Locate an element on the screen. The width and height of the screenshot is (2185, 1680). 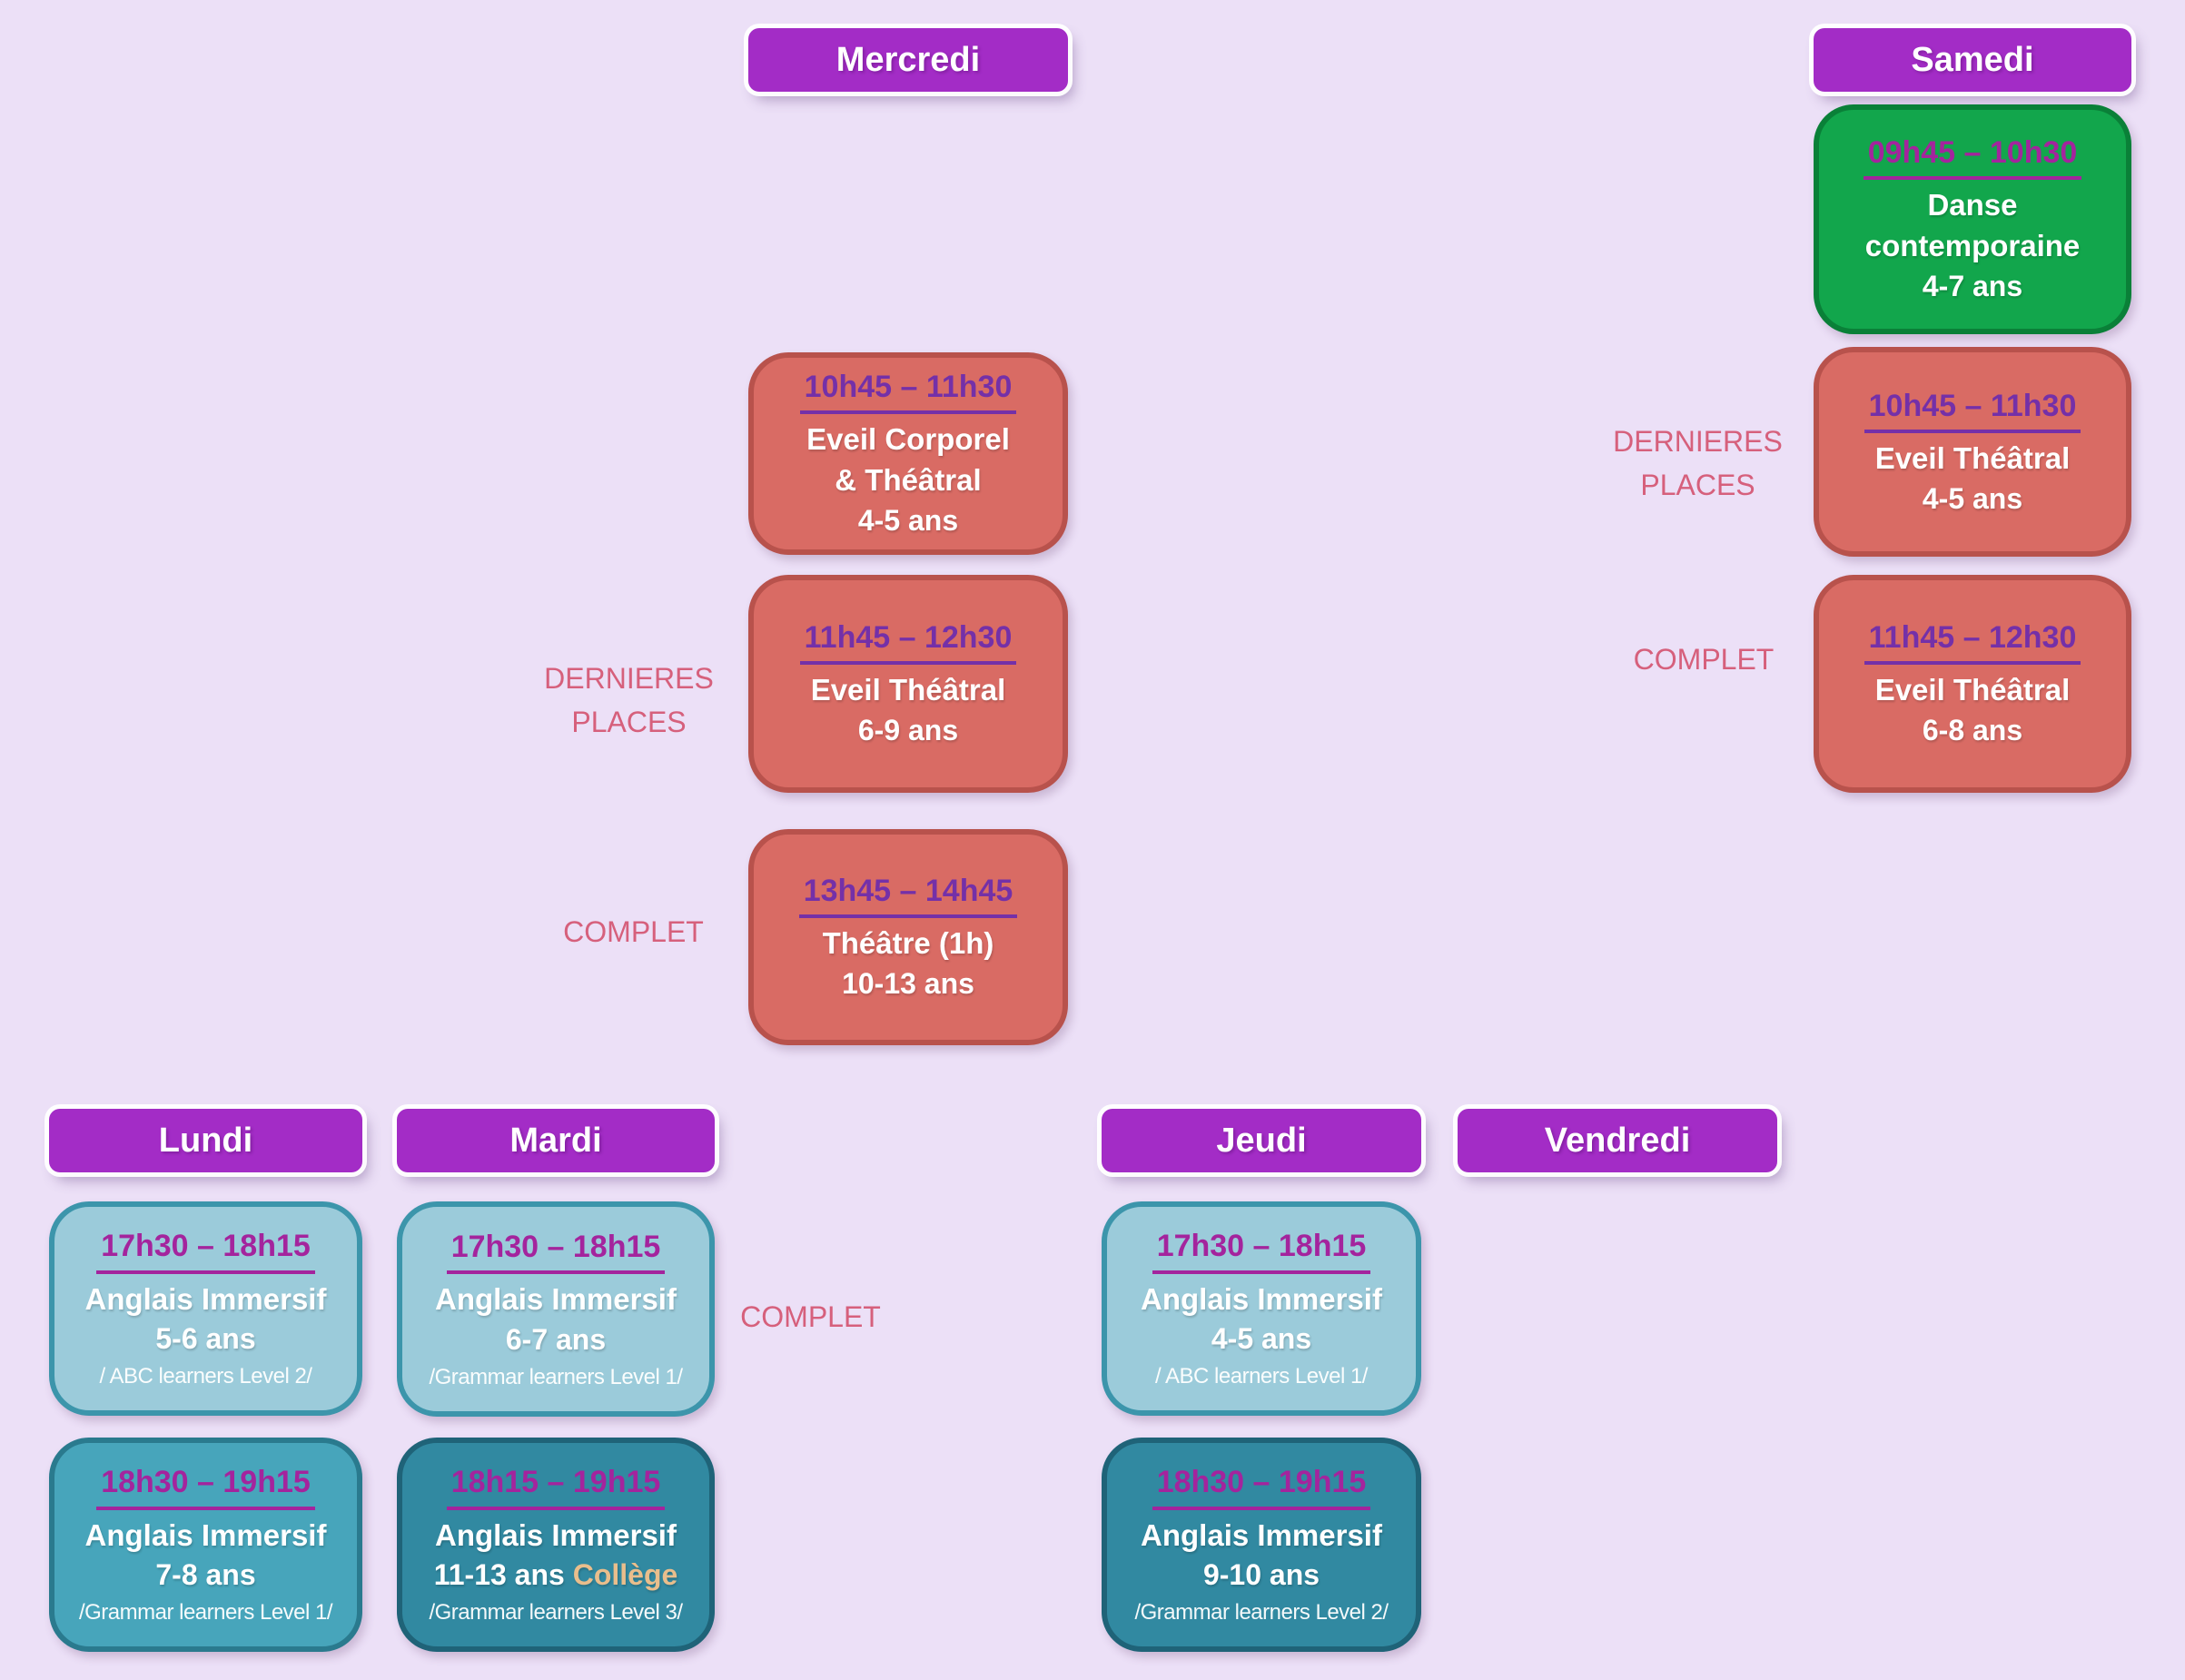
card-title: Eveil Corporel & Théâtral is located at coordinates (908, 460).